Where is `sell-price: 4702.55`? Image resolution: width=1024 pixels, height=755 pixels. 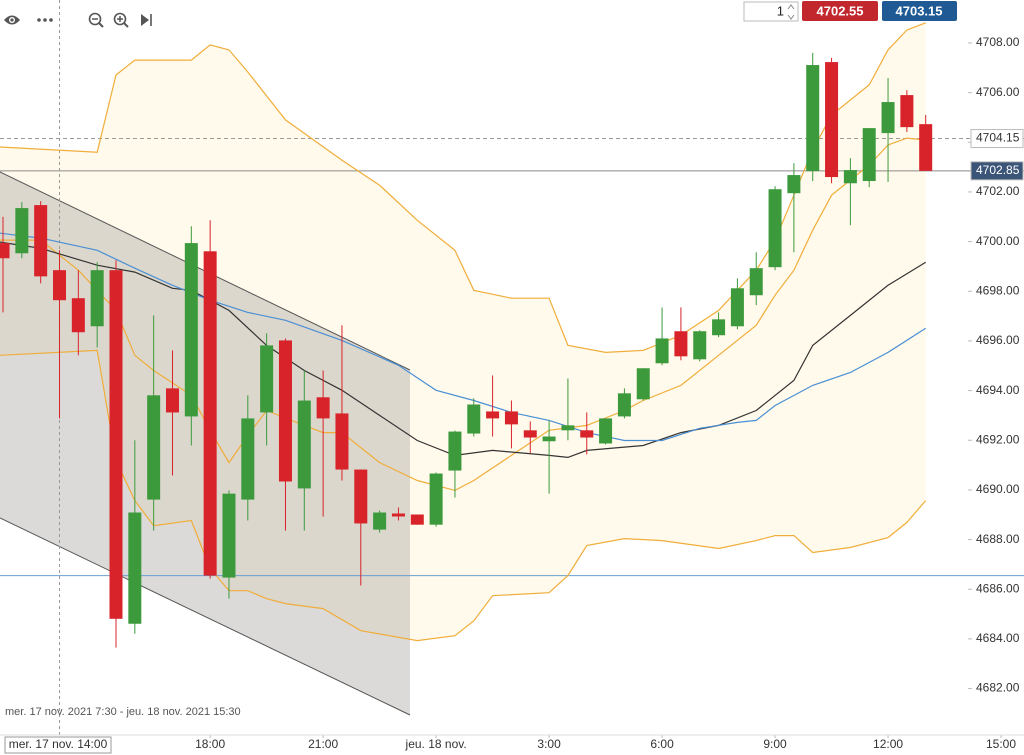
sell-price: 4702.55 is located at coordinates (840, 10).